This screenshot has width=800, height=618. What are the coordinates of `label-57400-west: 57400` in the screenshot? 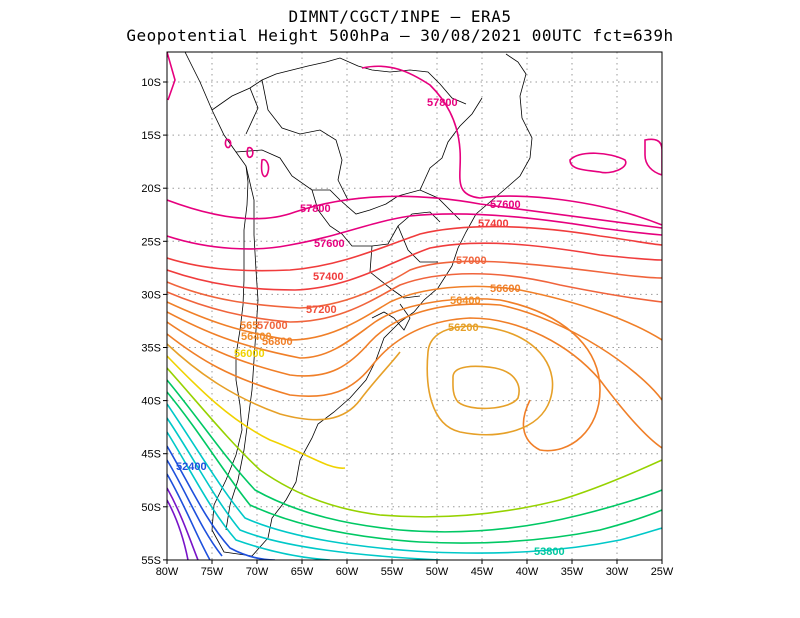 It's located at (328, 277).